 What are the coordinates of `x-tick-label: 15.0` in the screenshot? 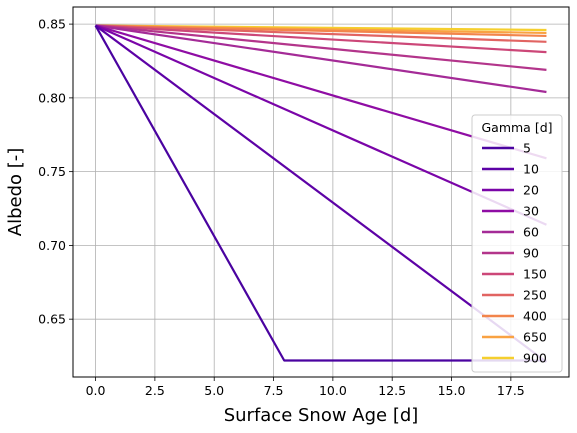 It's located at (452, 390).